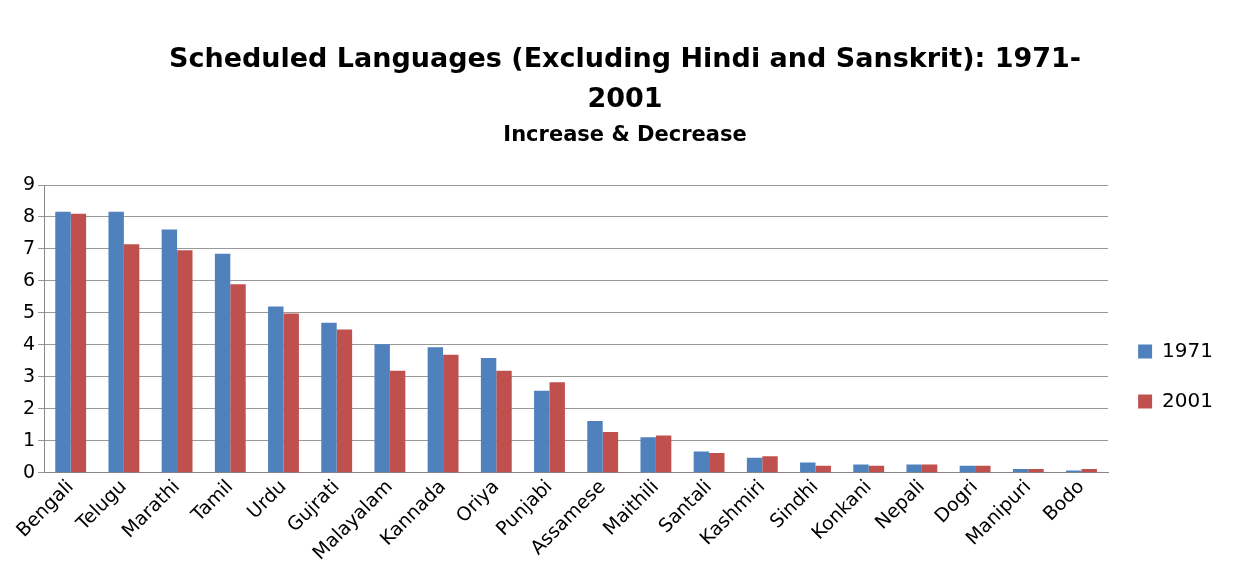 The width and height of the screenshot is (1233, 578). I want to click on y-tick-label: 2, so click(29, 406).